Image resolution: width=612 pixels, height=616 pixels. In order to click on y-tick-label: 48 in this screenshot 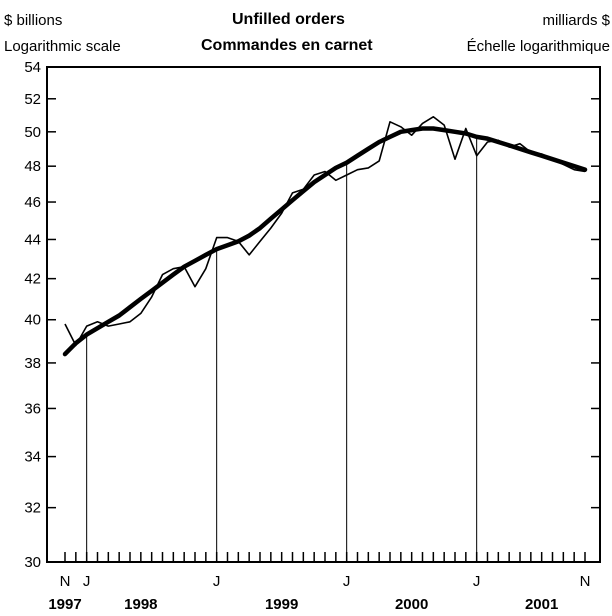, I will do `click(32, 166)`.